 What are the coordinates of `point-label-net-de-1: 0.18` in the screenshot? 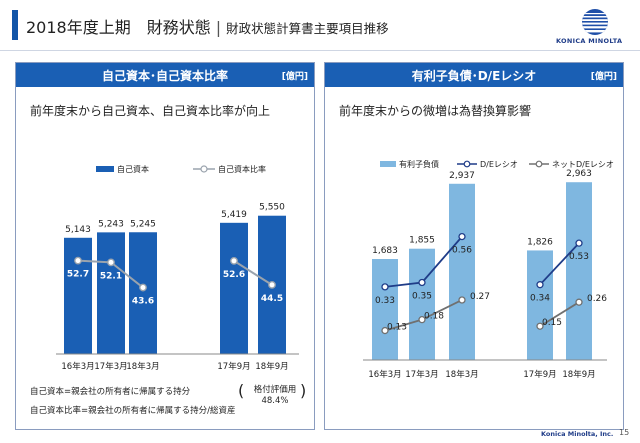 It's located at (434, 317).